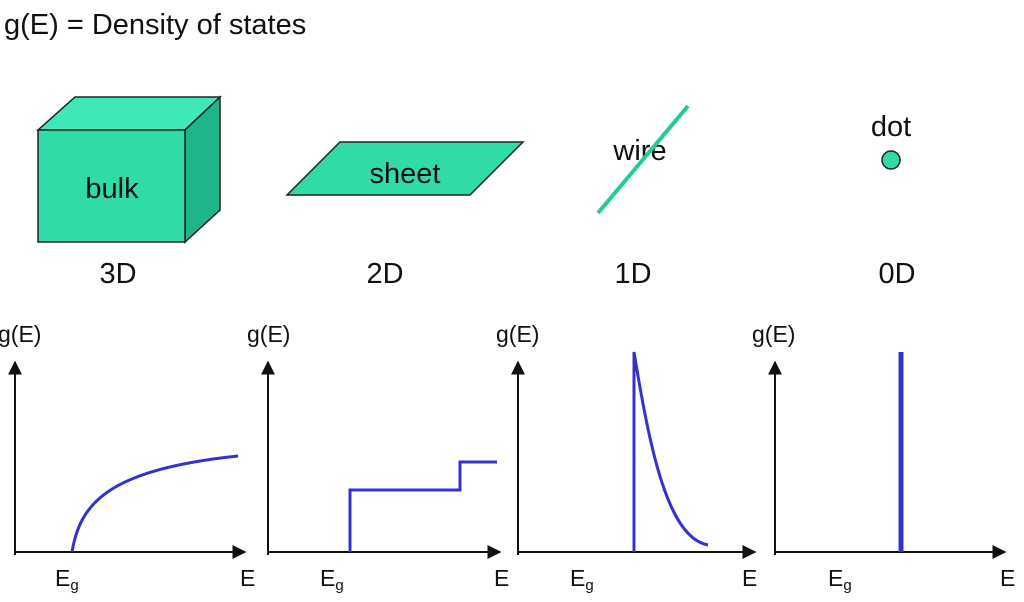 The width and height of the screenshot is (1024, 602). I want to click on wire-shape, so click(643, 159).